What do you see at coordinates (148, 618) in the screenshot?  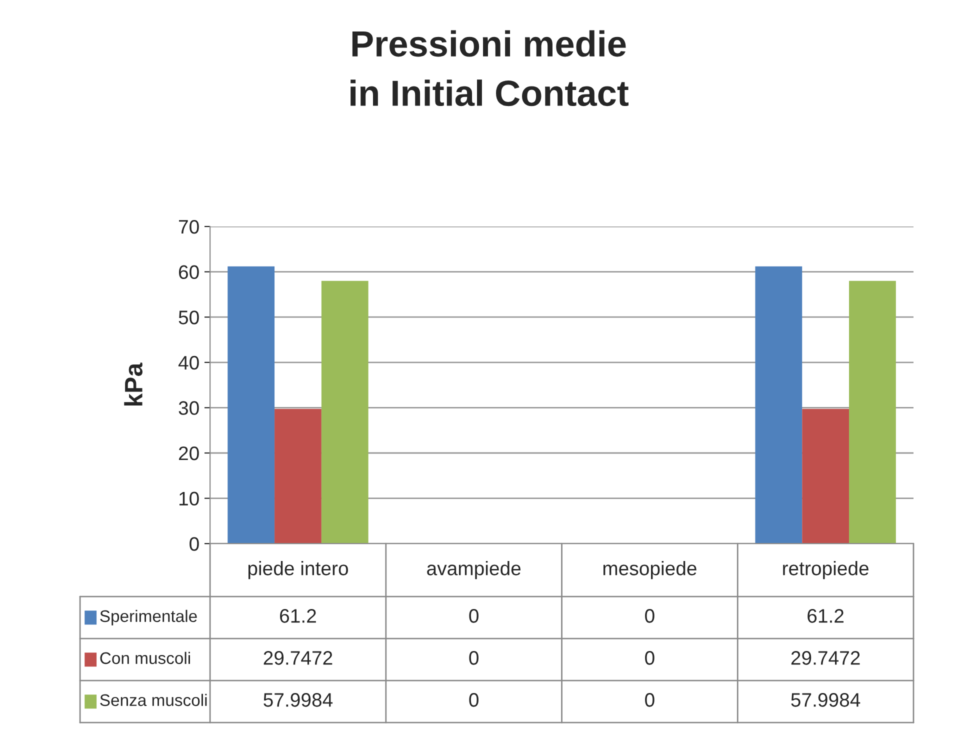 I see `legend-label: Sperimentale` at bounding box center [148, 618].